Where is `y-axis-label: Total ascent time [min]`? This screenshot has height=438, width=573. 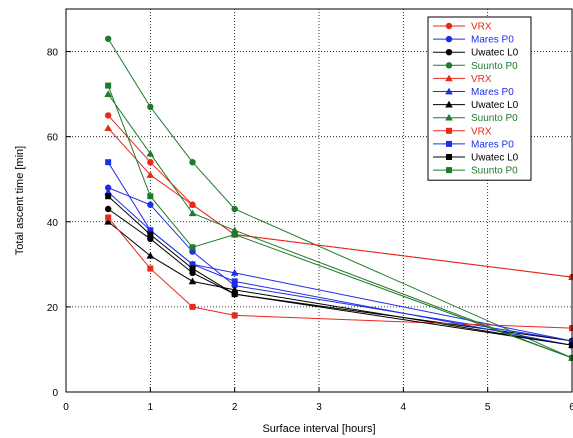 y-axis-label: Total ascent time [min] is located at coordinates (20, 200).